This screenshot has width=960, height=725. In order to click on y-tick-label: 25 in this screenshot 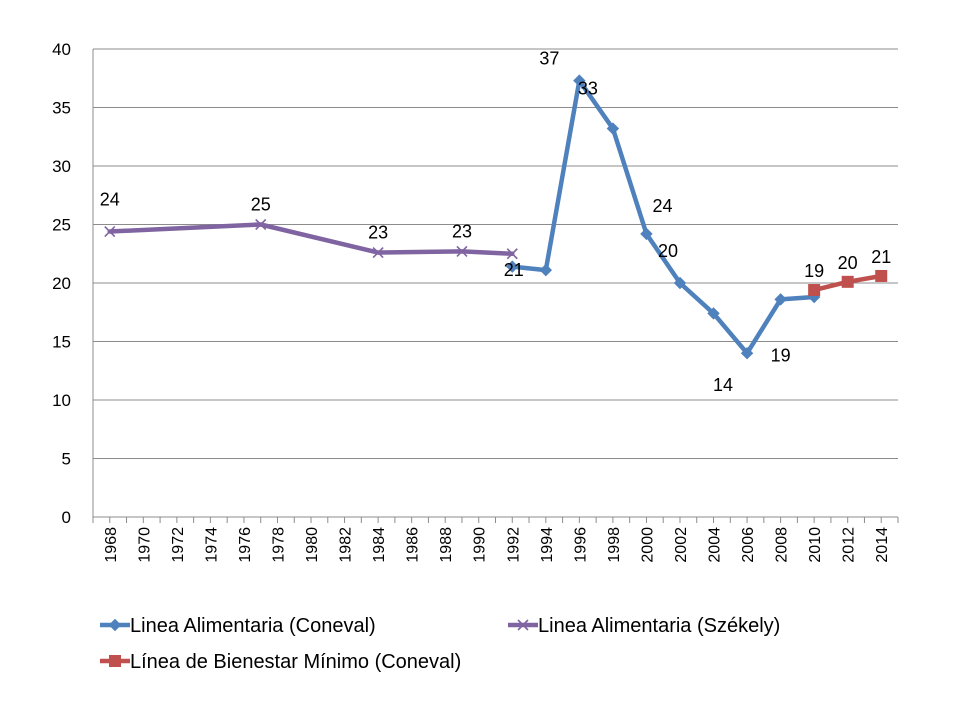, I will do `click(61, 225)`.